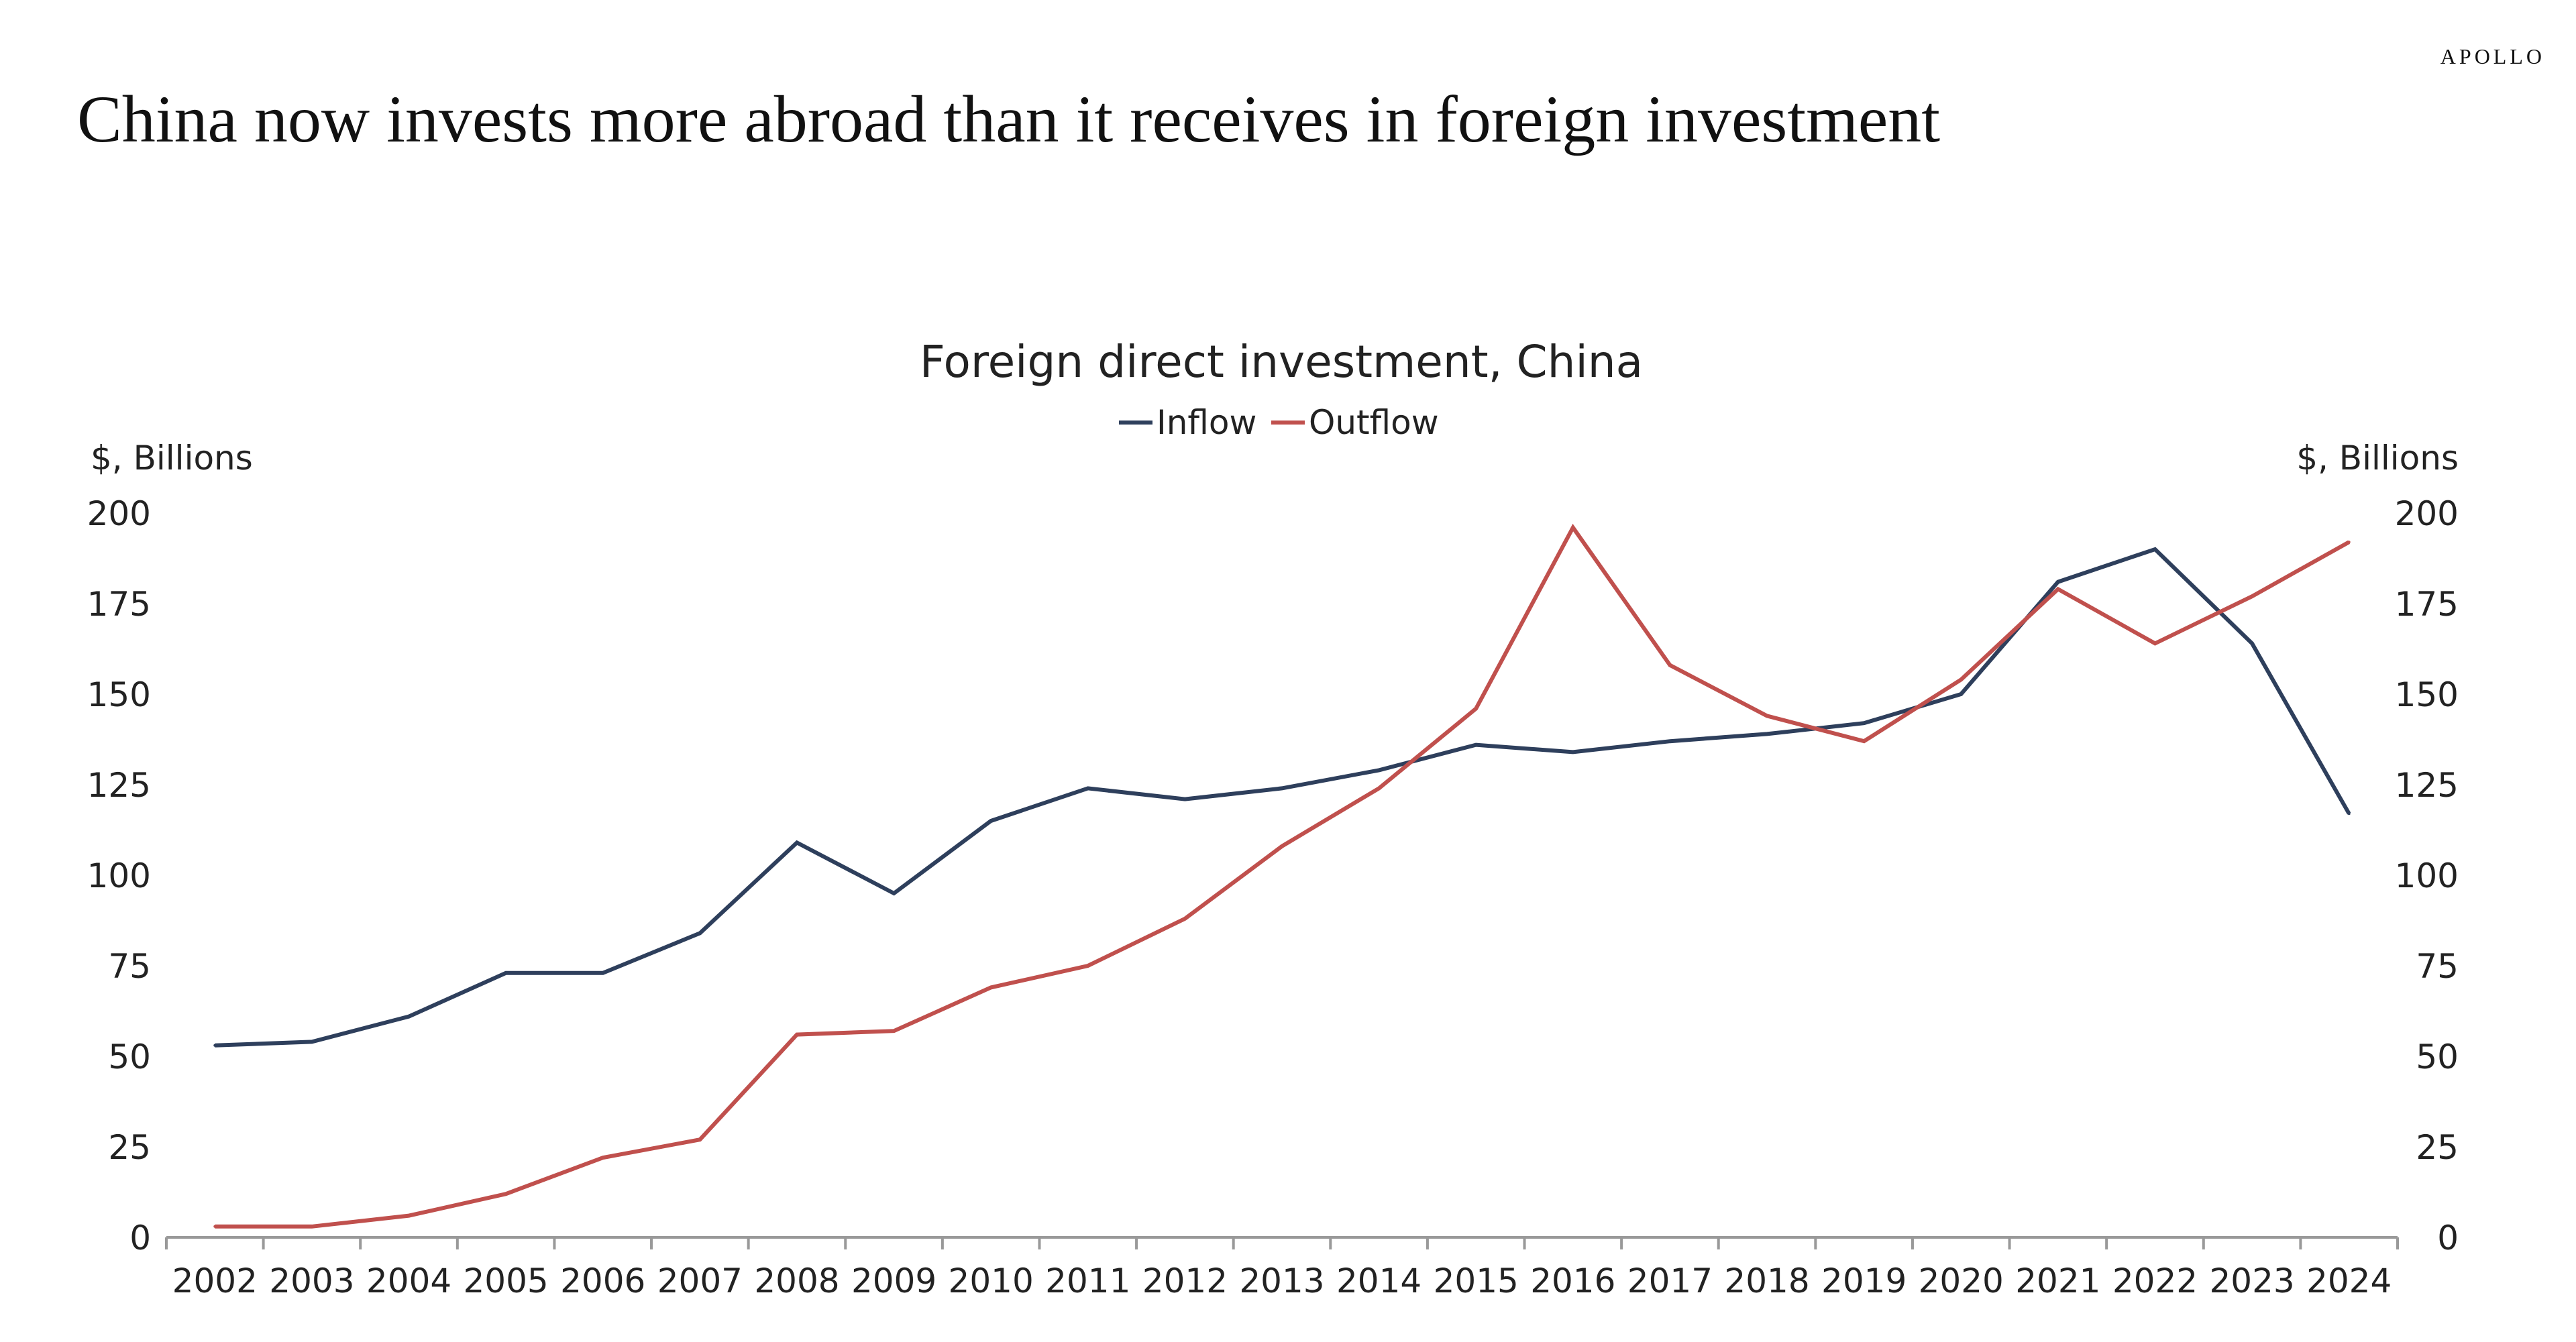 Image resolution: width=2576 pixels, height=1342 pixels. What do you see at coordinates (1185, 1281) in the screenshot?
I see `x-tick-label: 2012` at bounding box center [1185, 1281].